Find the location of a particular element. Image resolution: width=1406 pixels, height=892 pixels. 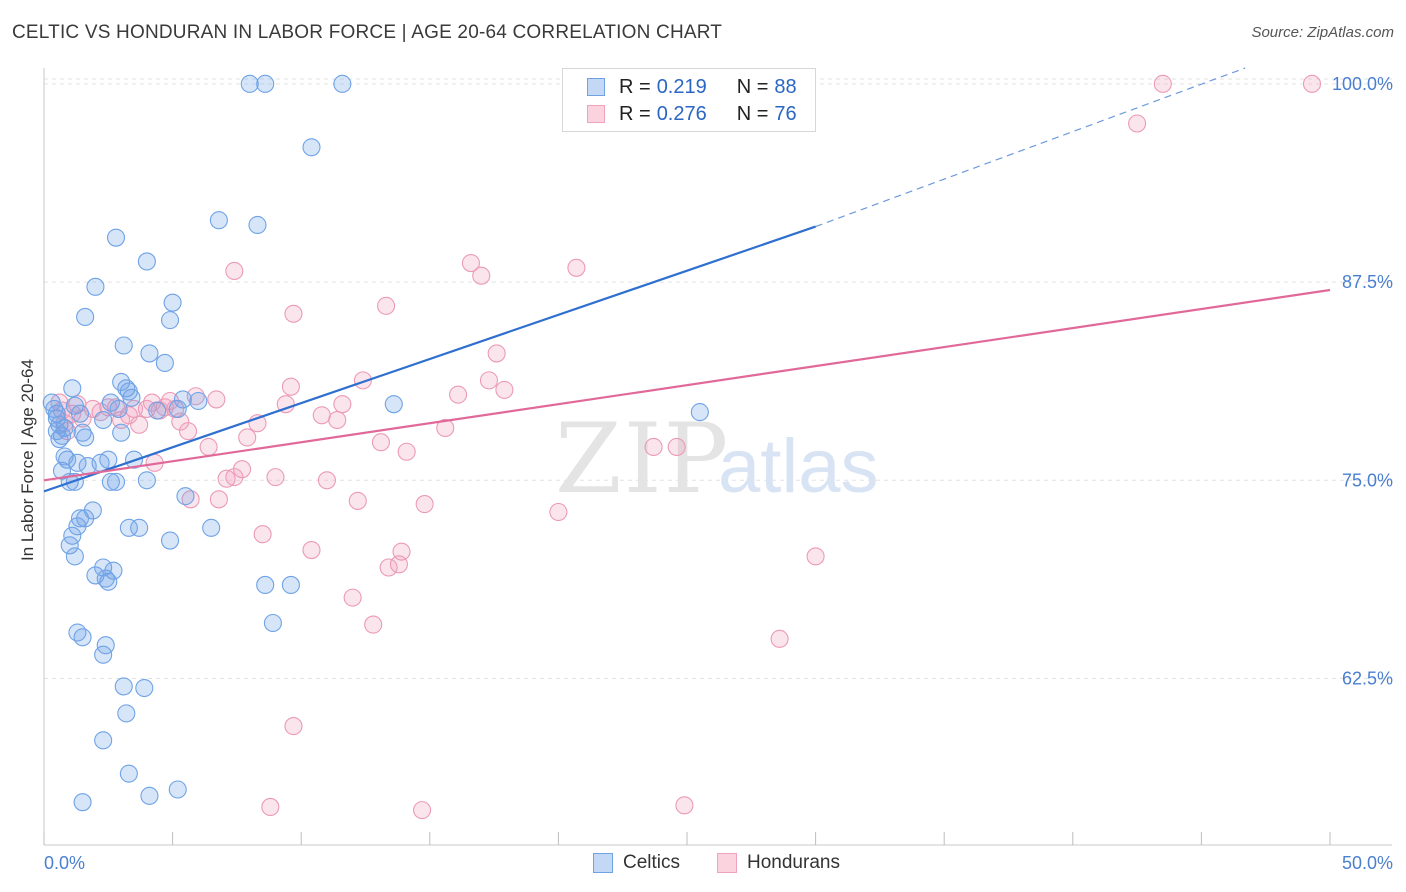

legend-swatch-honduran is located at coordinates (596, 114).